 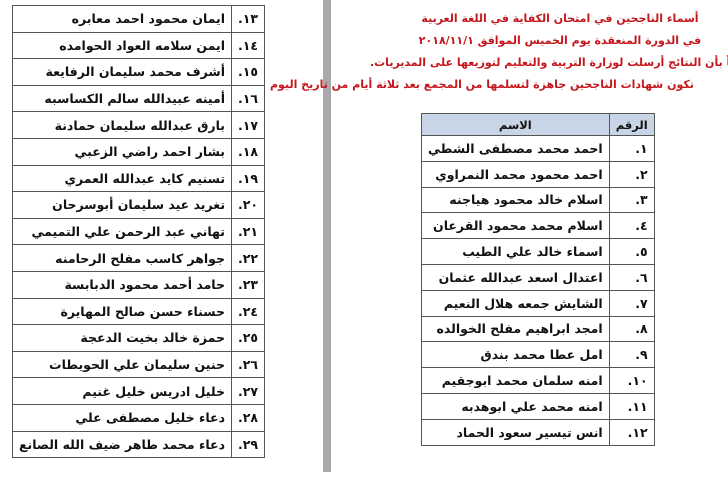 I want to click on row-number: ١١., so click(x=631, y=406).